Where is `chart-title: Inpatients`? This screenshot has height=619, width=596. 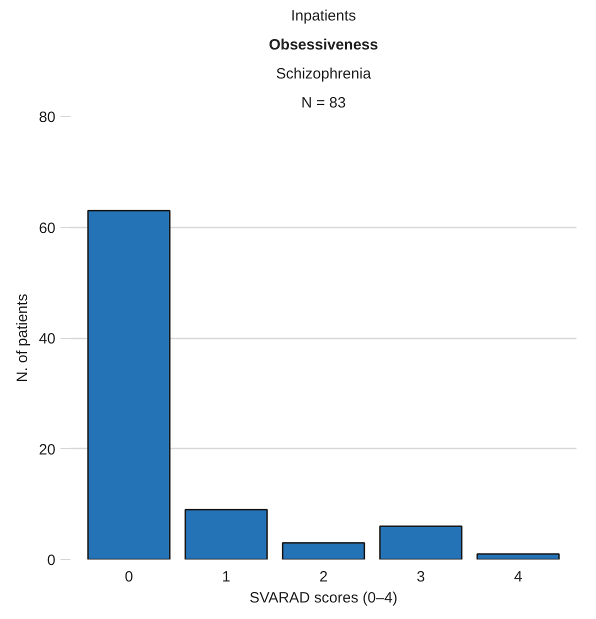 chart-title: Inpatients is located at coordinates (323, 16).